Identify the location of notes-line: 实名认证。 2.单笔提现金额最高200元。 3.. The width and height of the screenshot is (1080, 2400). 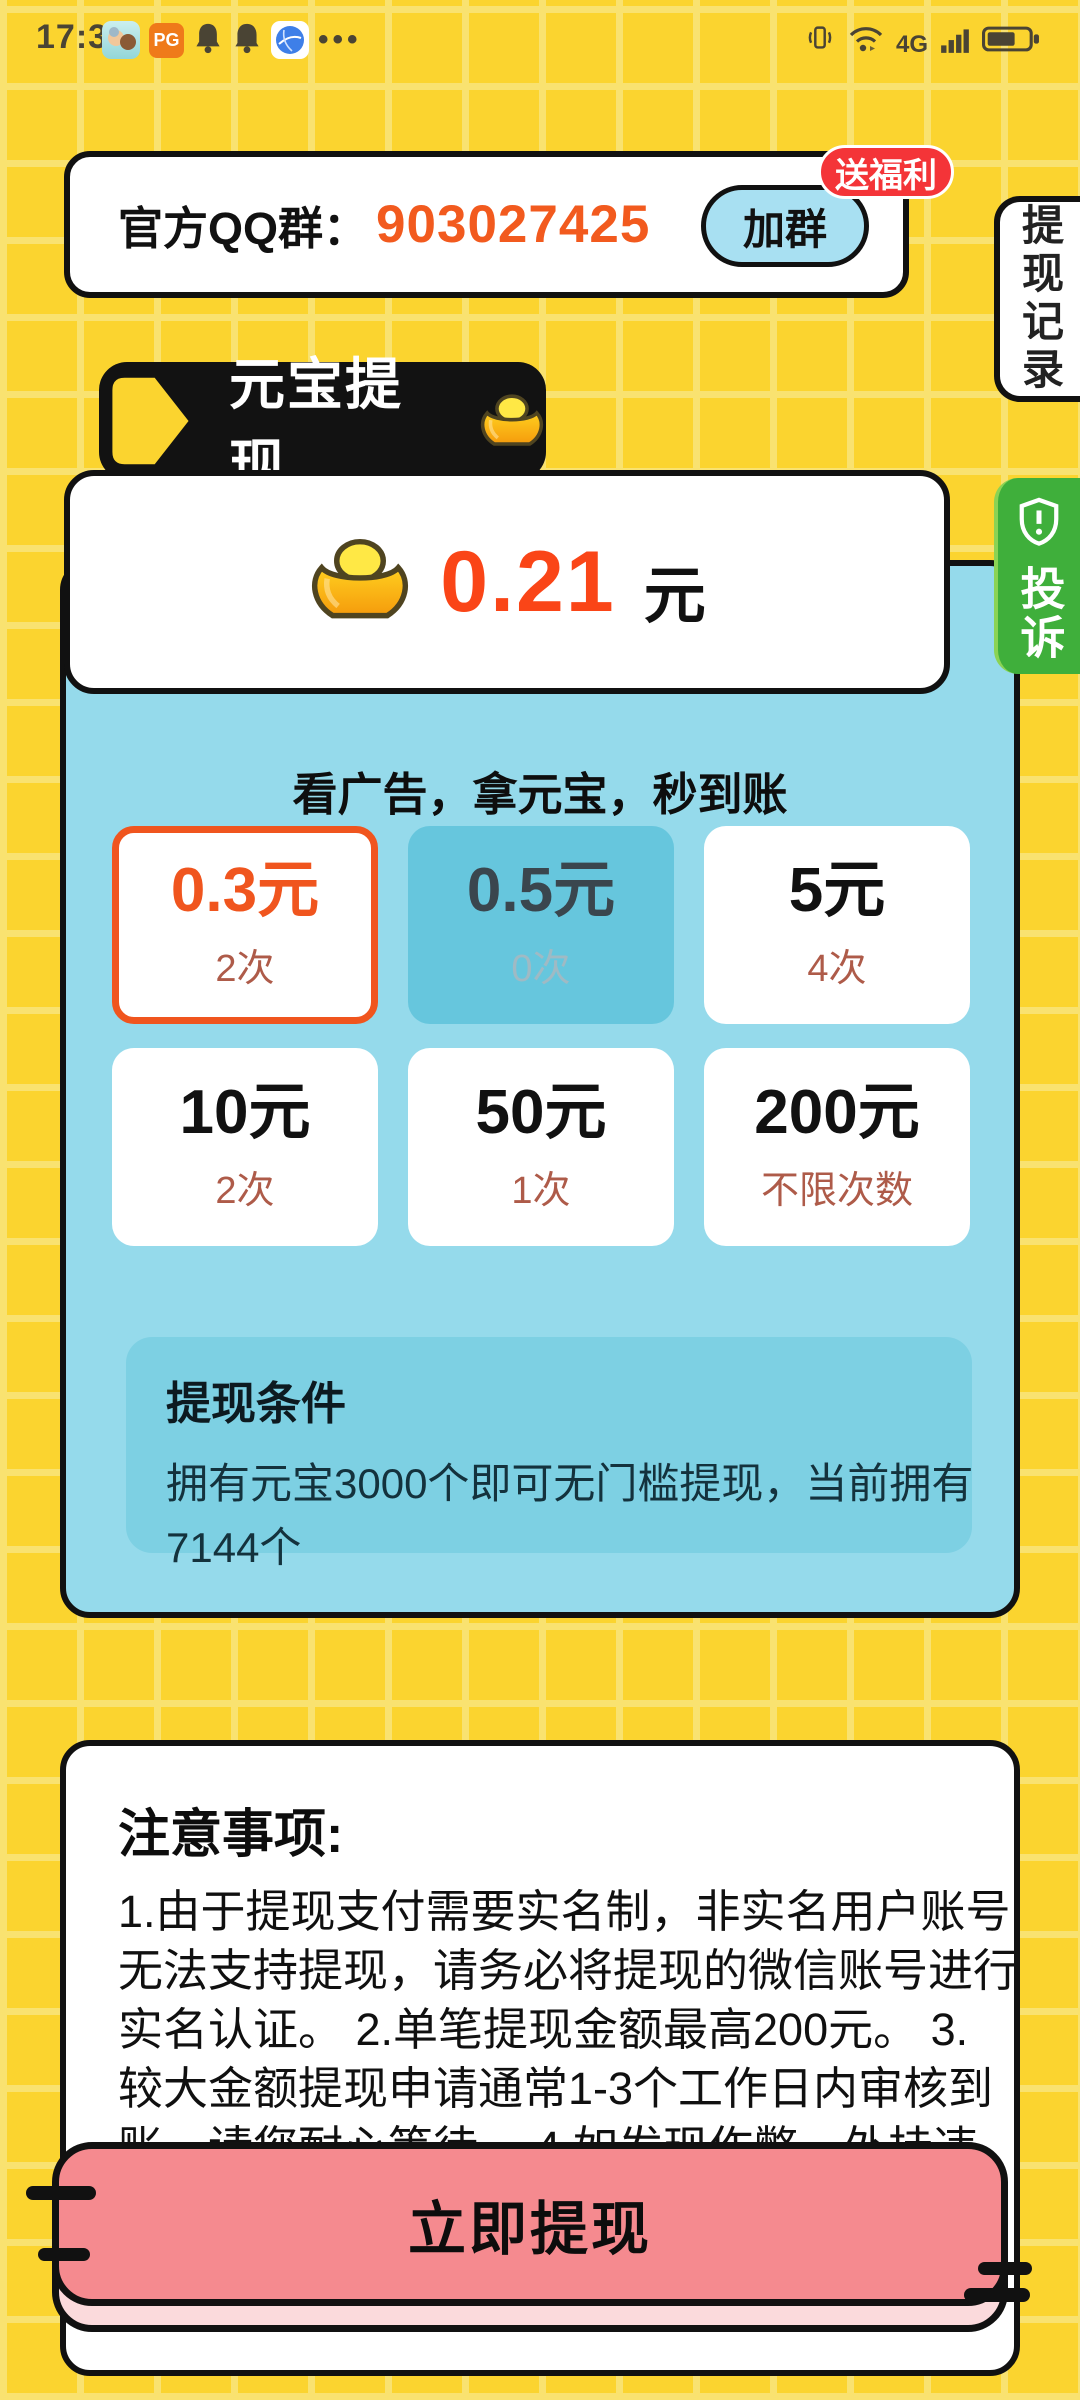
(543, 2029).